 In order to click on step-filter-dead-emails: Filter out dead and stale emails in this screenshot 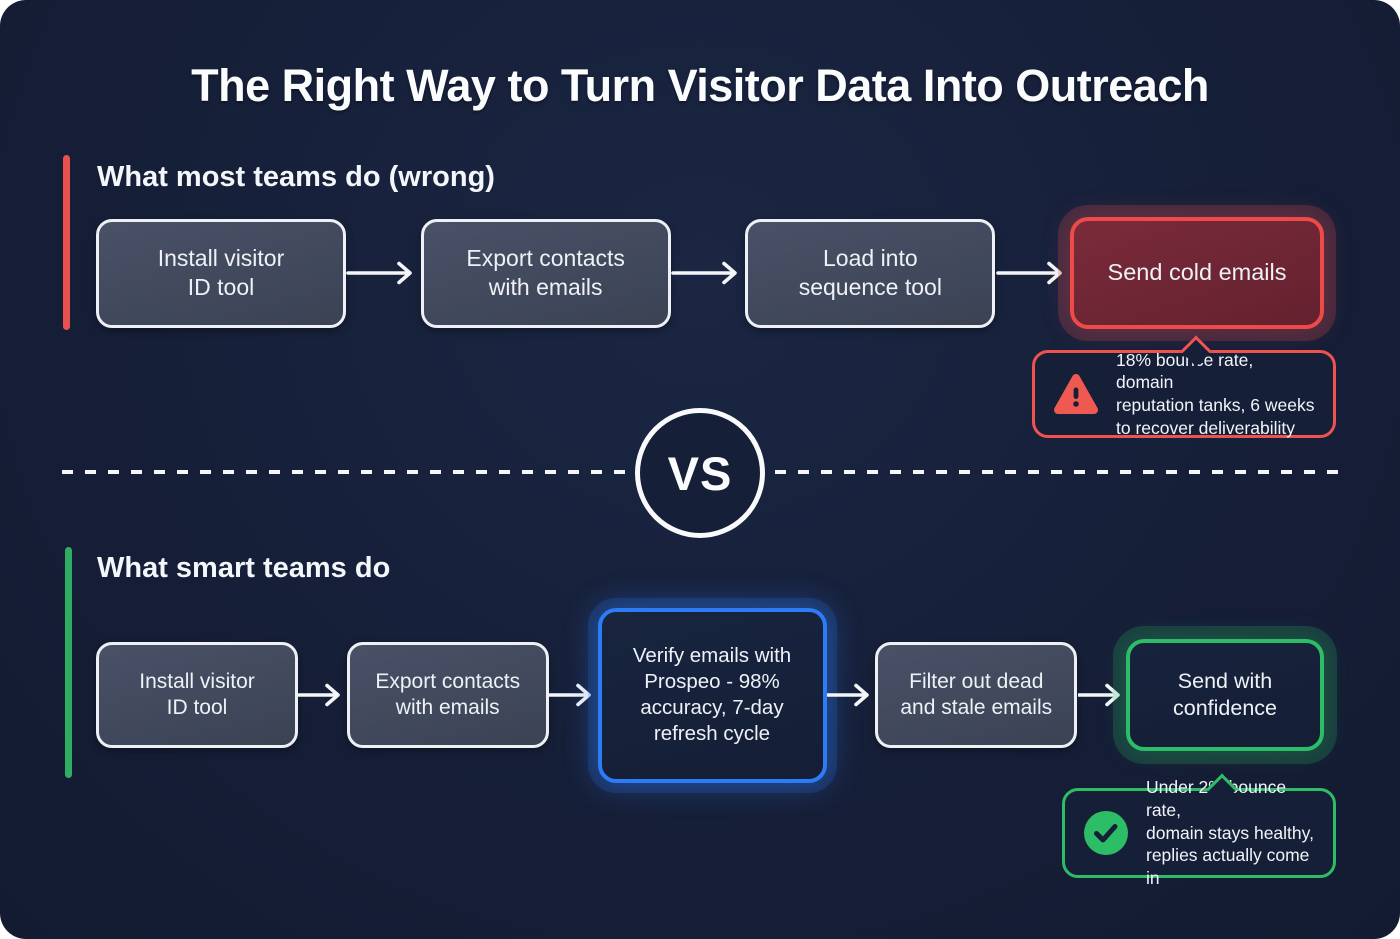, I will do `click(976, 695)`.